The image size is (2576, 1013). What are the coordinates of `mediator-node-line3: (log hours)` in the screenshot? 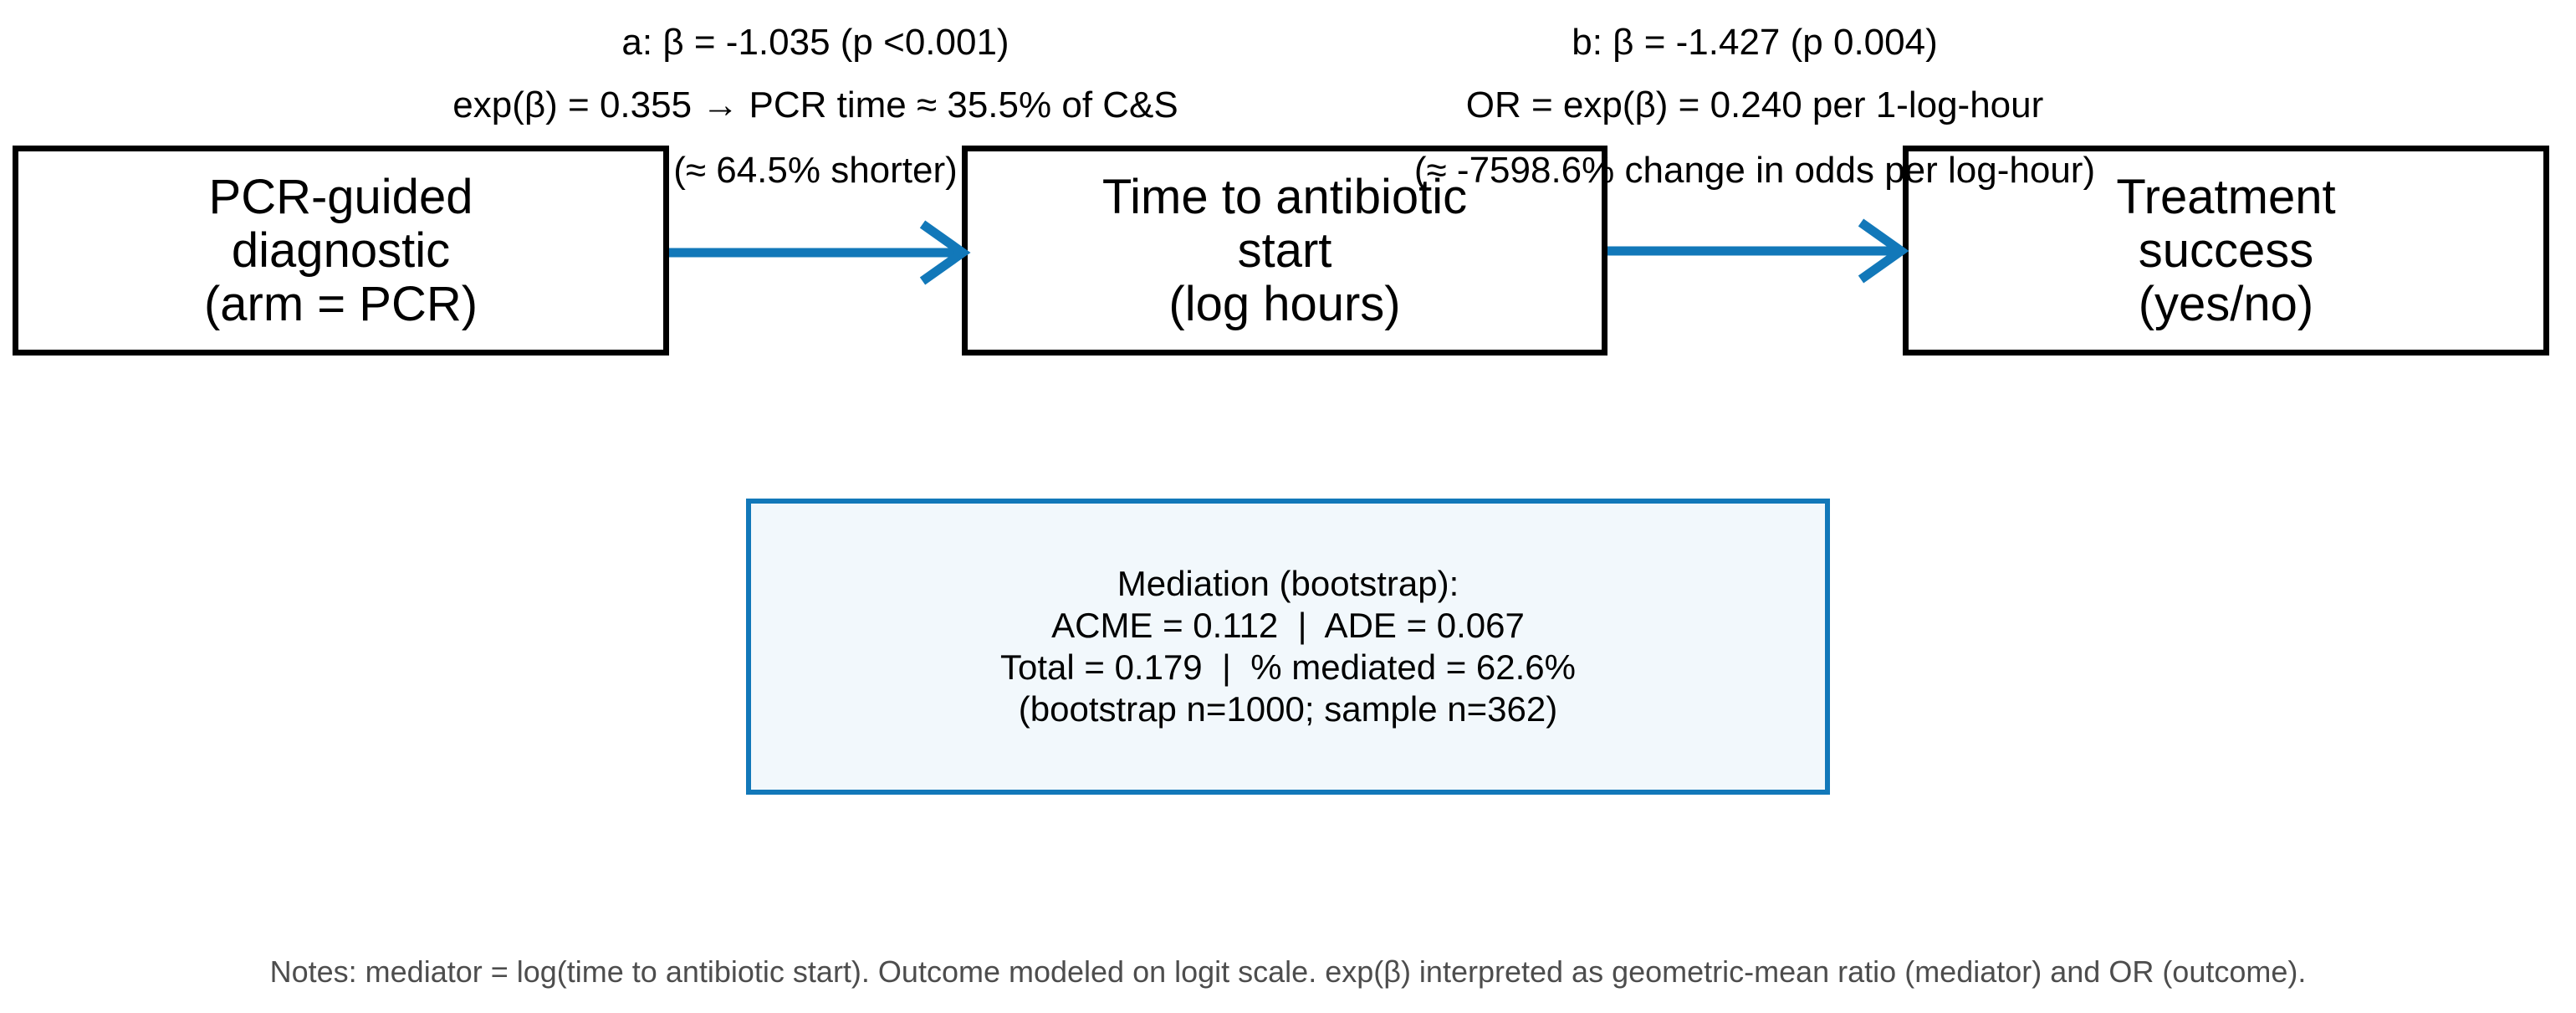 It's located at (1284, 303).